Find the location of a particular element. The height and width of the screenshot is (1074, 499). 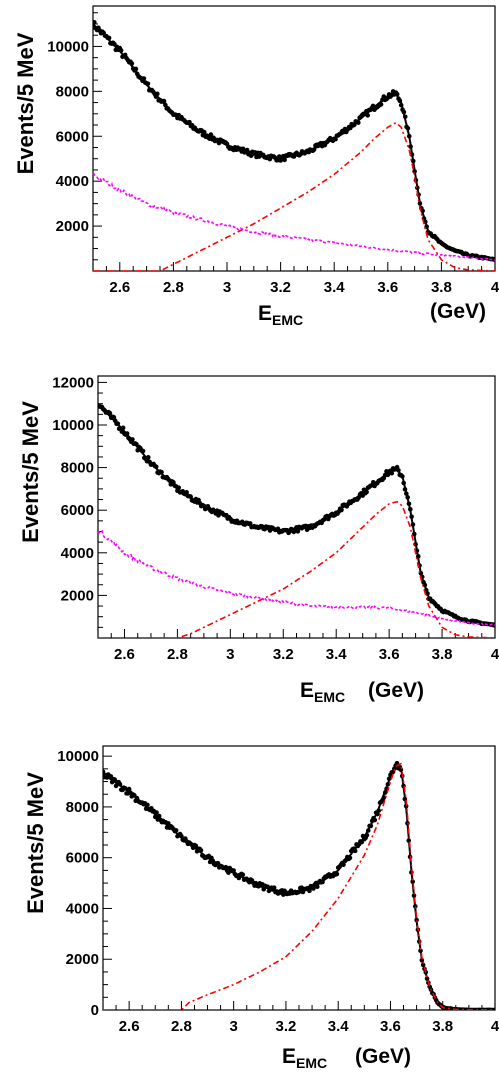

y-axis-label: Events/5 MeV is located at coordinates (25, 103).